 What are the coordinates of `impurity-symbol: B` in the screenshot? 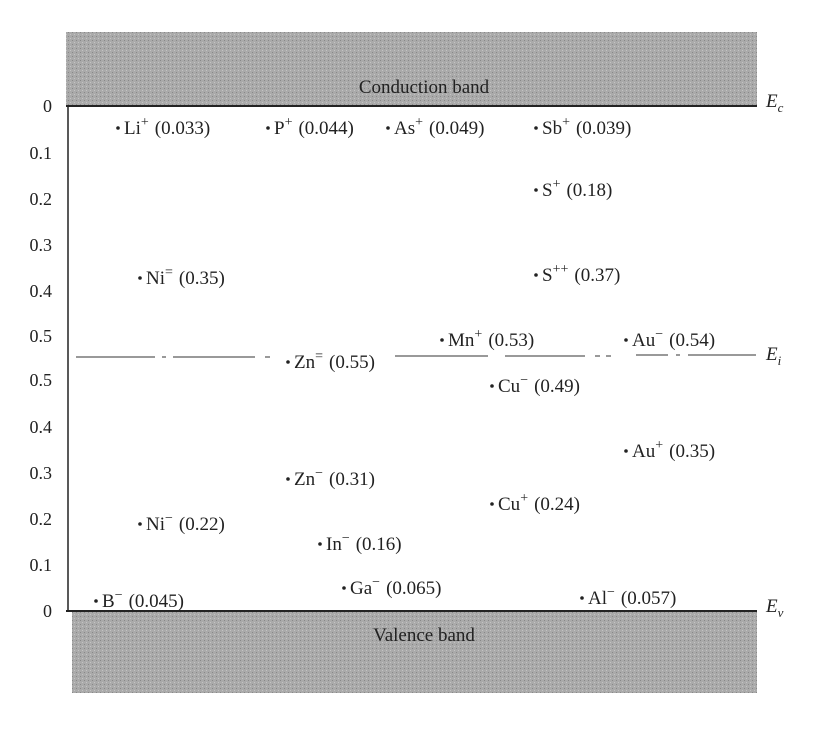 It's located at (108, 601).